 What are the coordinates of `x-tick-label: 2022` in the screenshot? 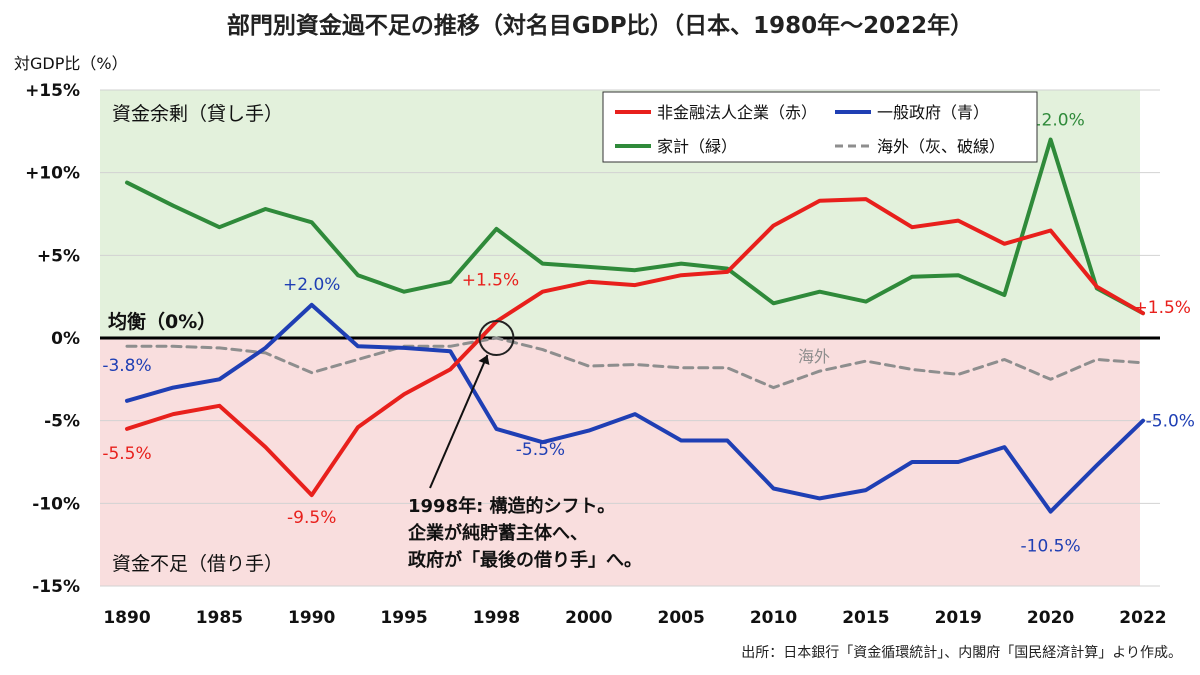 It's located at (1142, 618).